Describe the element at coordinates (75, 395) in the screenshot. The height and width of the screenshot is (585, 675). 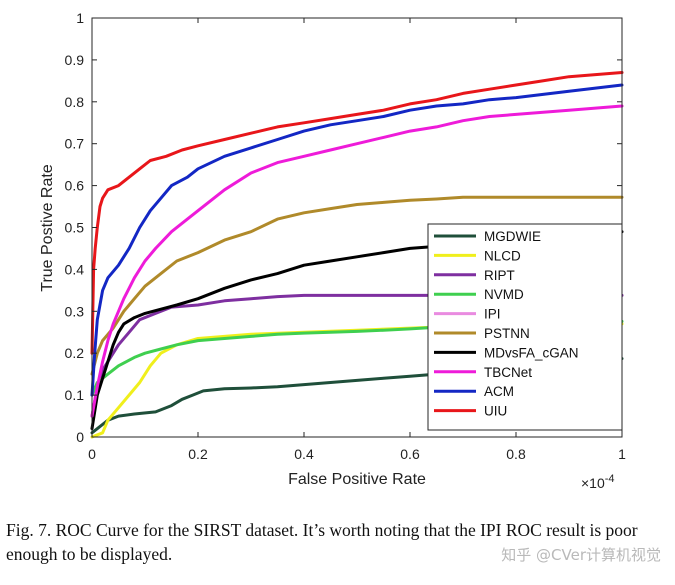
I see `y-tick-label: 0.1` at that location.